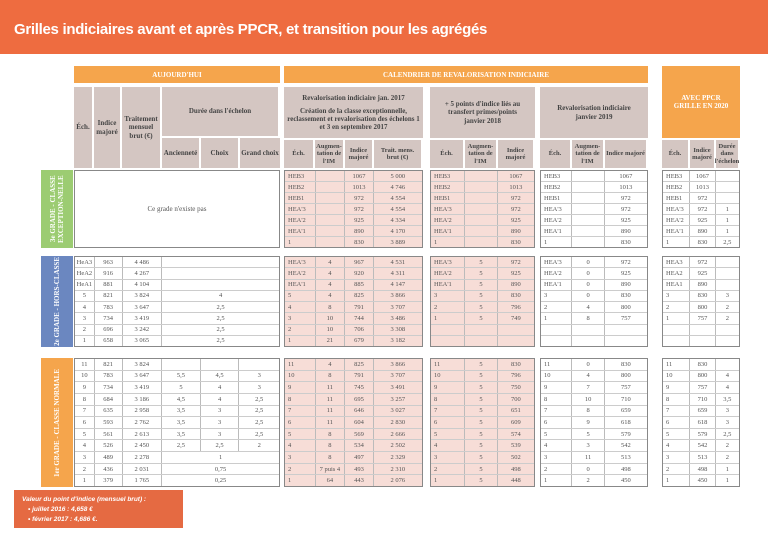  Describe the element at coordinates (398, 307) in the screenshot. I see `table-cell: 3 707` at that location.